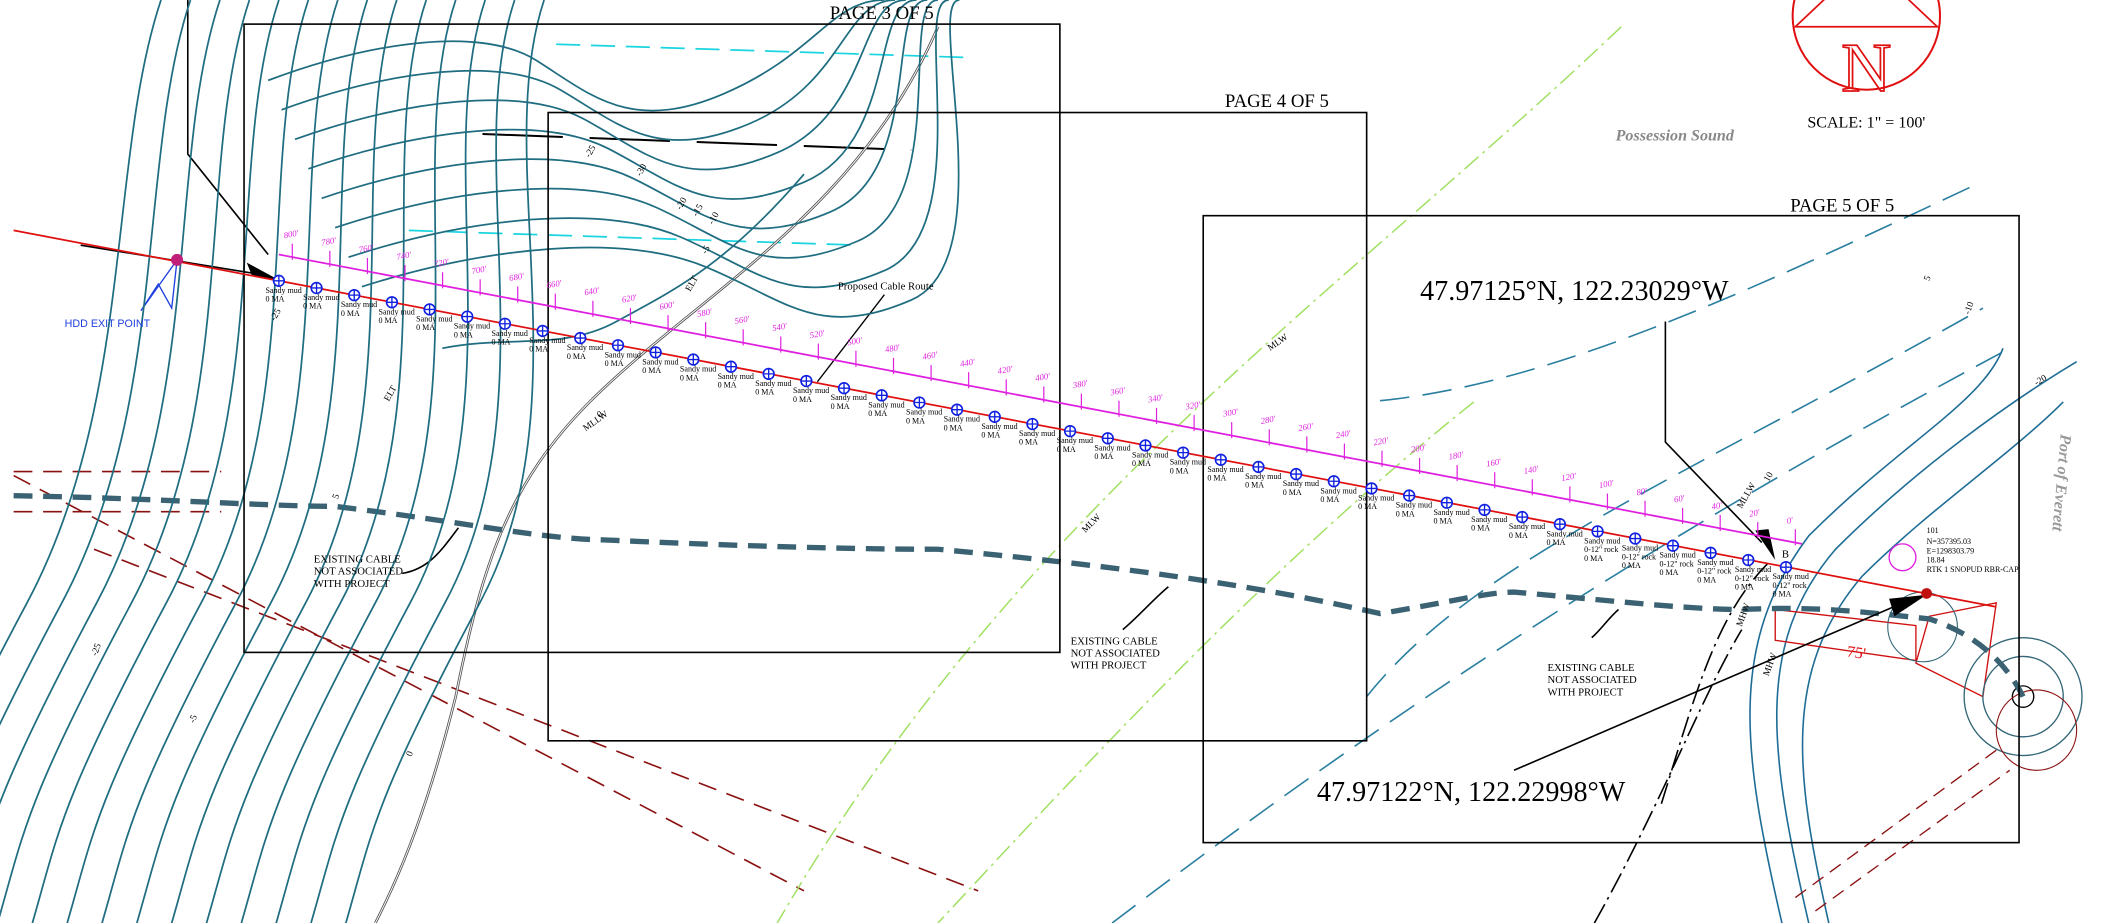  I want to click on station-label: 20', so click(1754, 513).